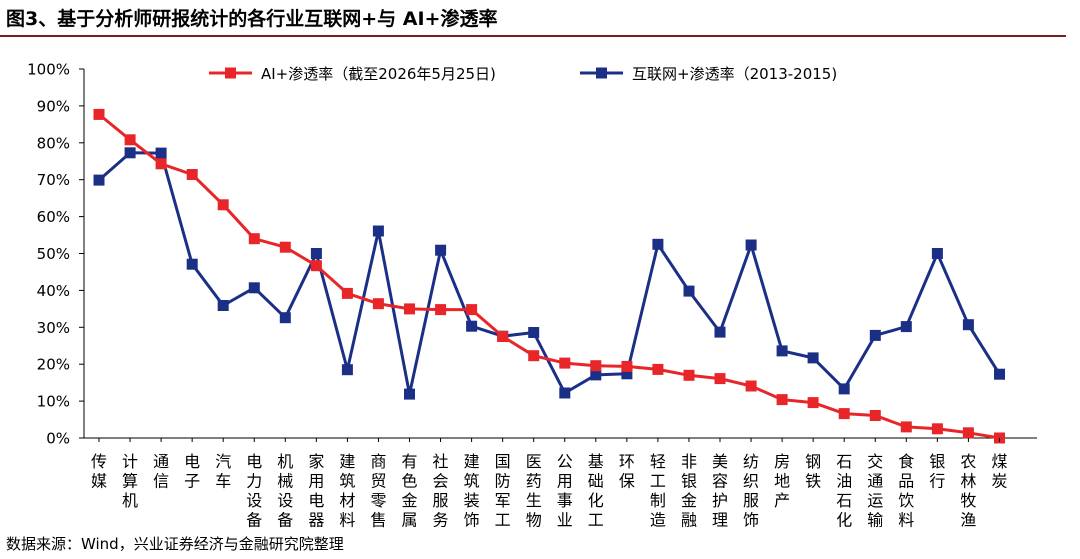  Describe the element at coordinates (175, 544) in the screenshot. I see `data-source-note: 数据来源：Wind，兴业证券经济与金融研究院整理` at that location.